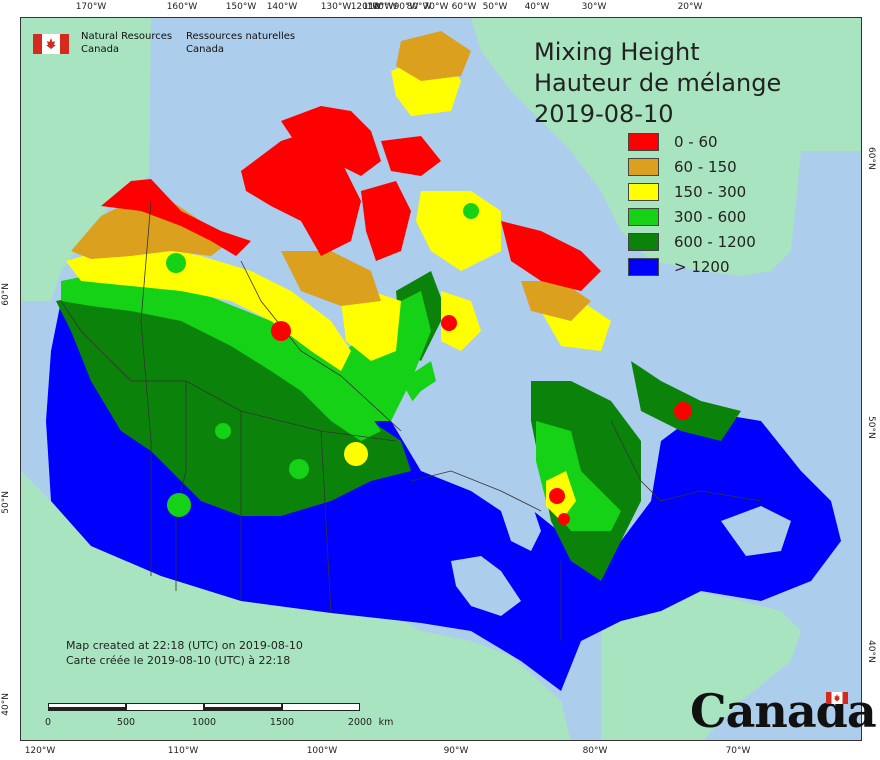 The image size is (880, 760). What do you see at coordinates (151, 227) in the screenshot?
I see `zone-60-150-yukon` at bounding box center [151, 227].